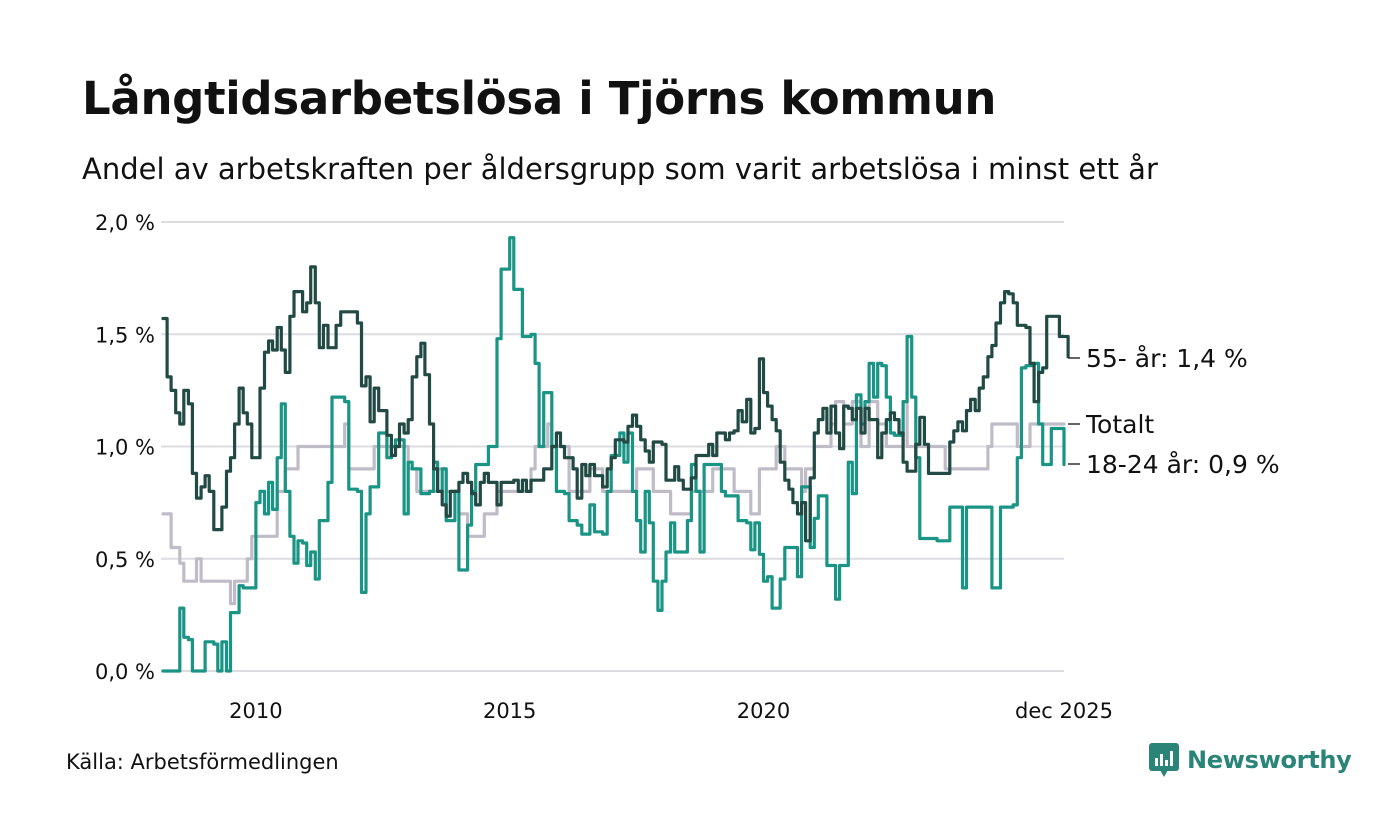 This screenshot has height=840, width=1400. I want to click on x-tick-label: 2020, so click(763, 711).